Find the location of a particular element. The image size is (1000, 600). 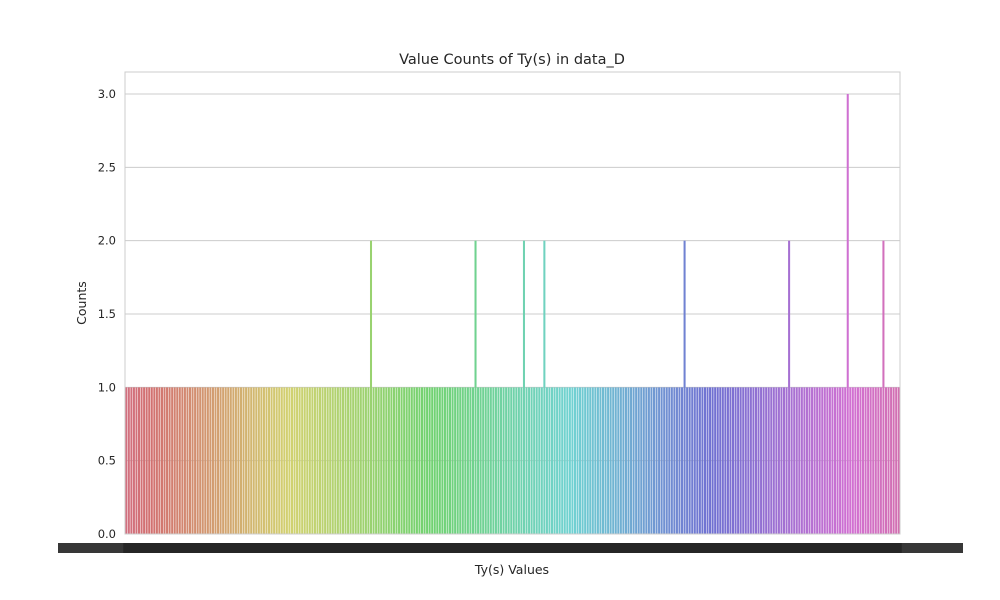

y-tick-label: 1.5 is located at coordinates (107, 314).